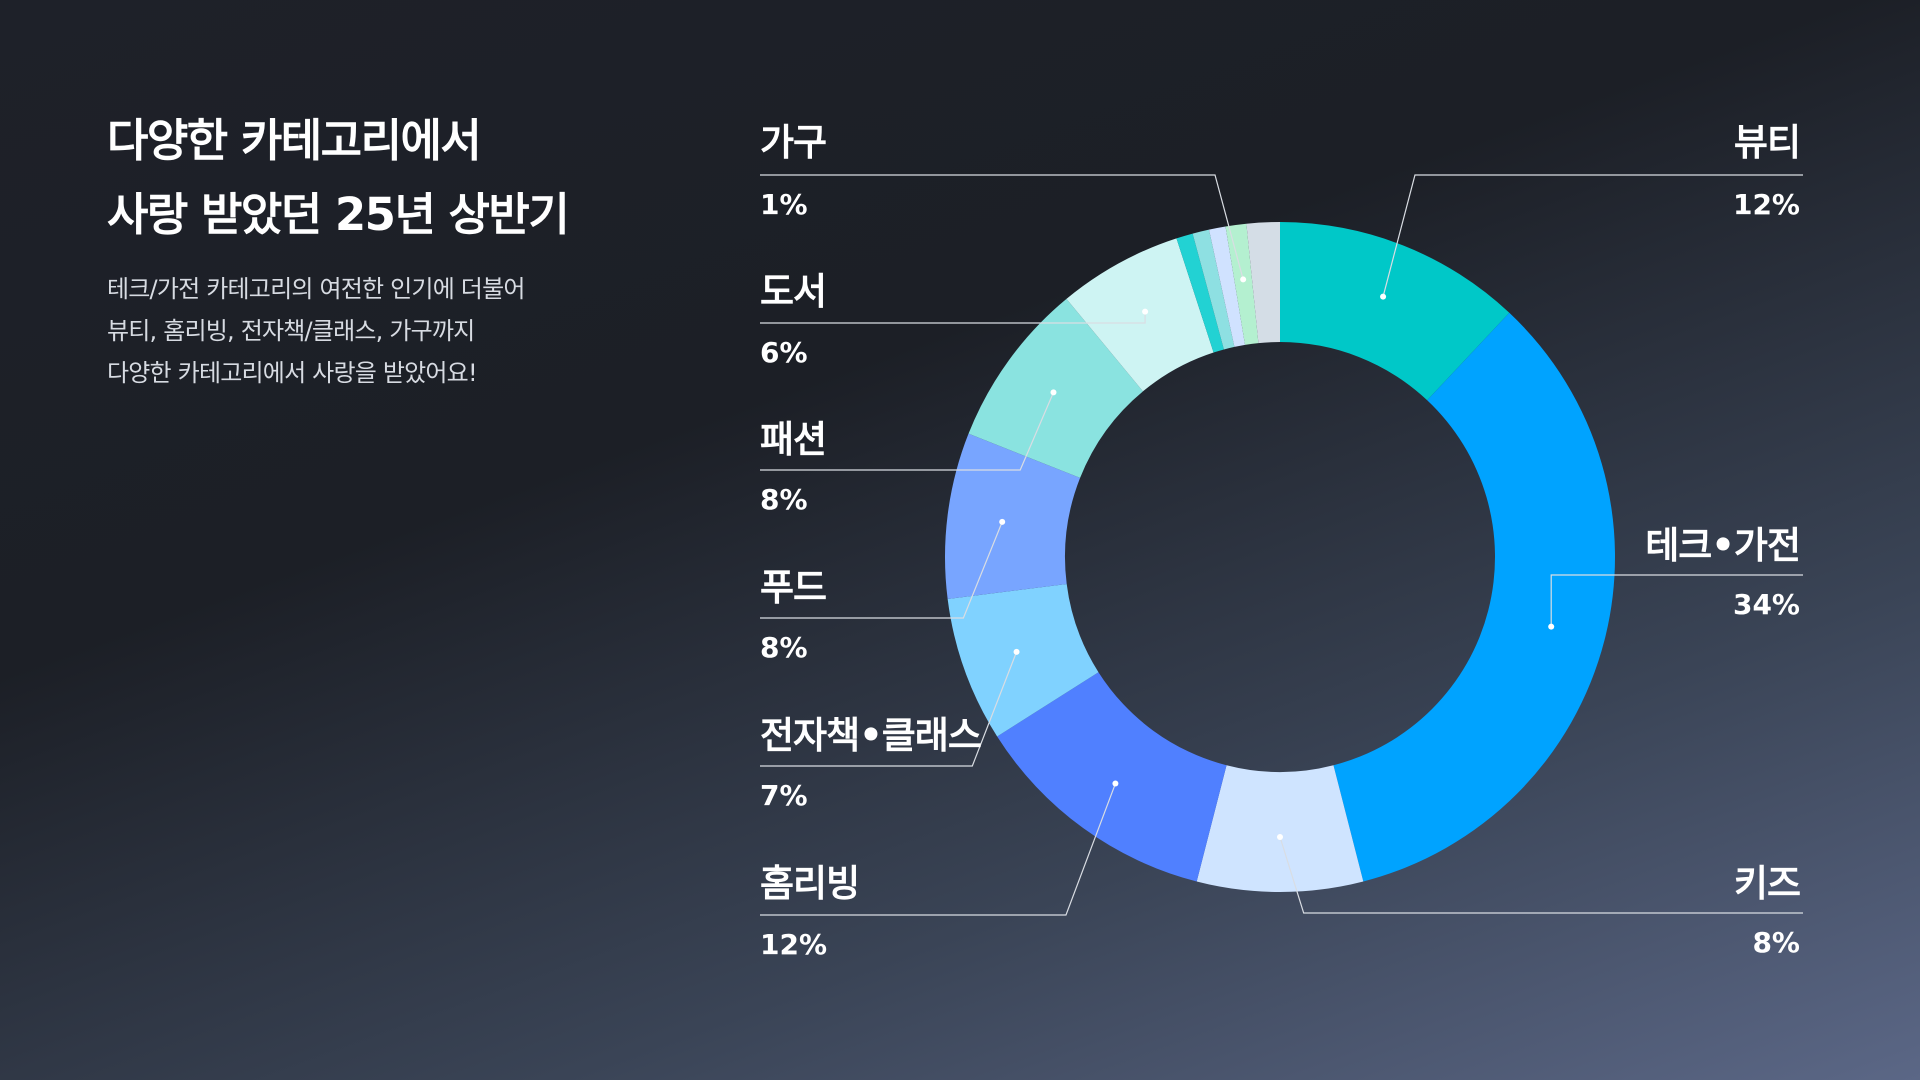 The image size is (1920, 1080). What do you see at coordinates (793, 944) in the screenshot?
I see `percent-label-3: 12%` at bounding box center [793, 944].